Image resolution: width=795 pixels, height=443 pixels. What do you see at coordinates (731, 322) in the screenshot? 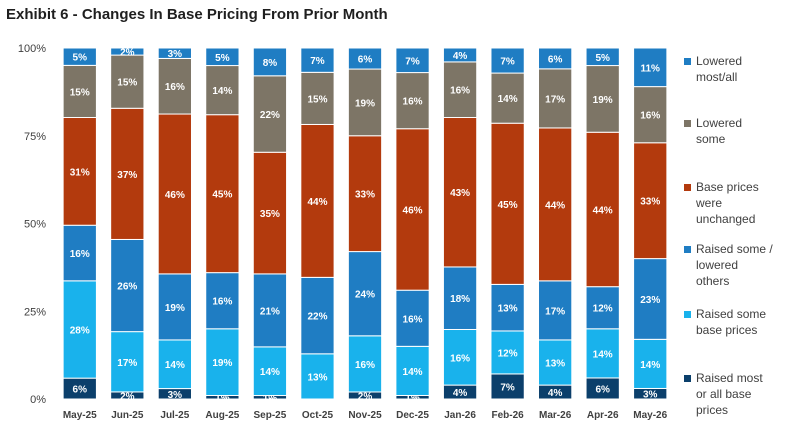
I see `legend-item: Raised some base prices` at bounding box center [731, 322].